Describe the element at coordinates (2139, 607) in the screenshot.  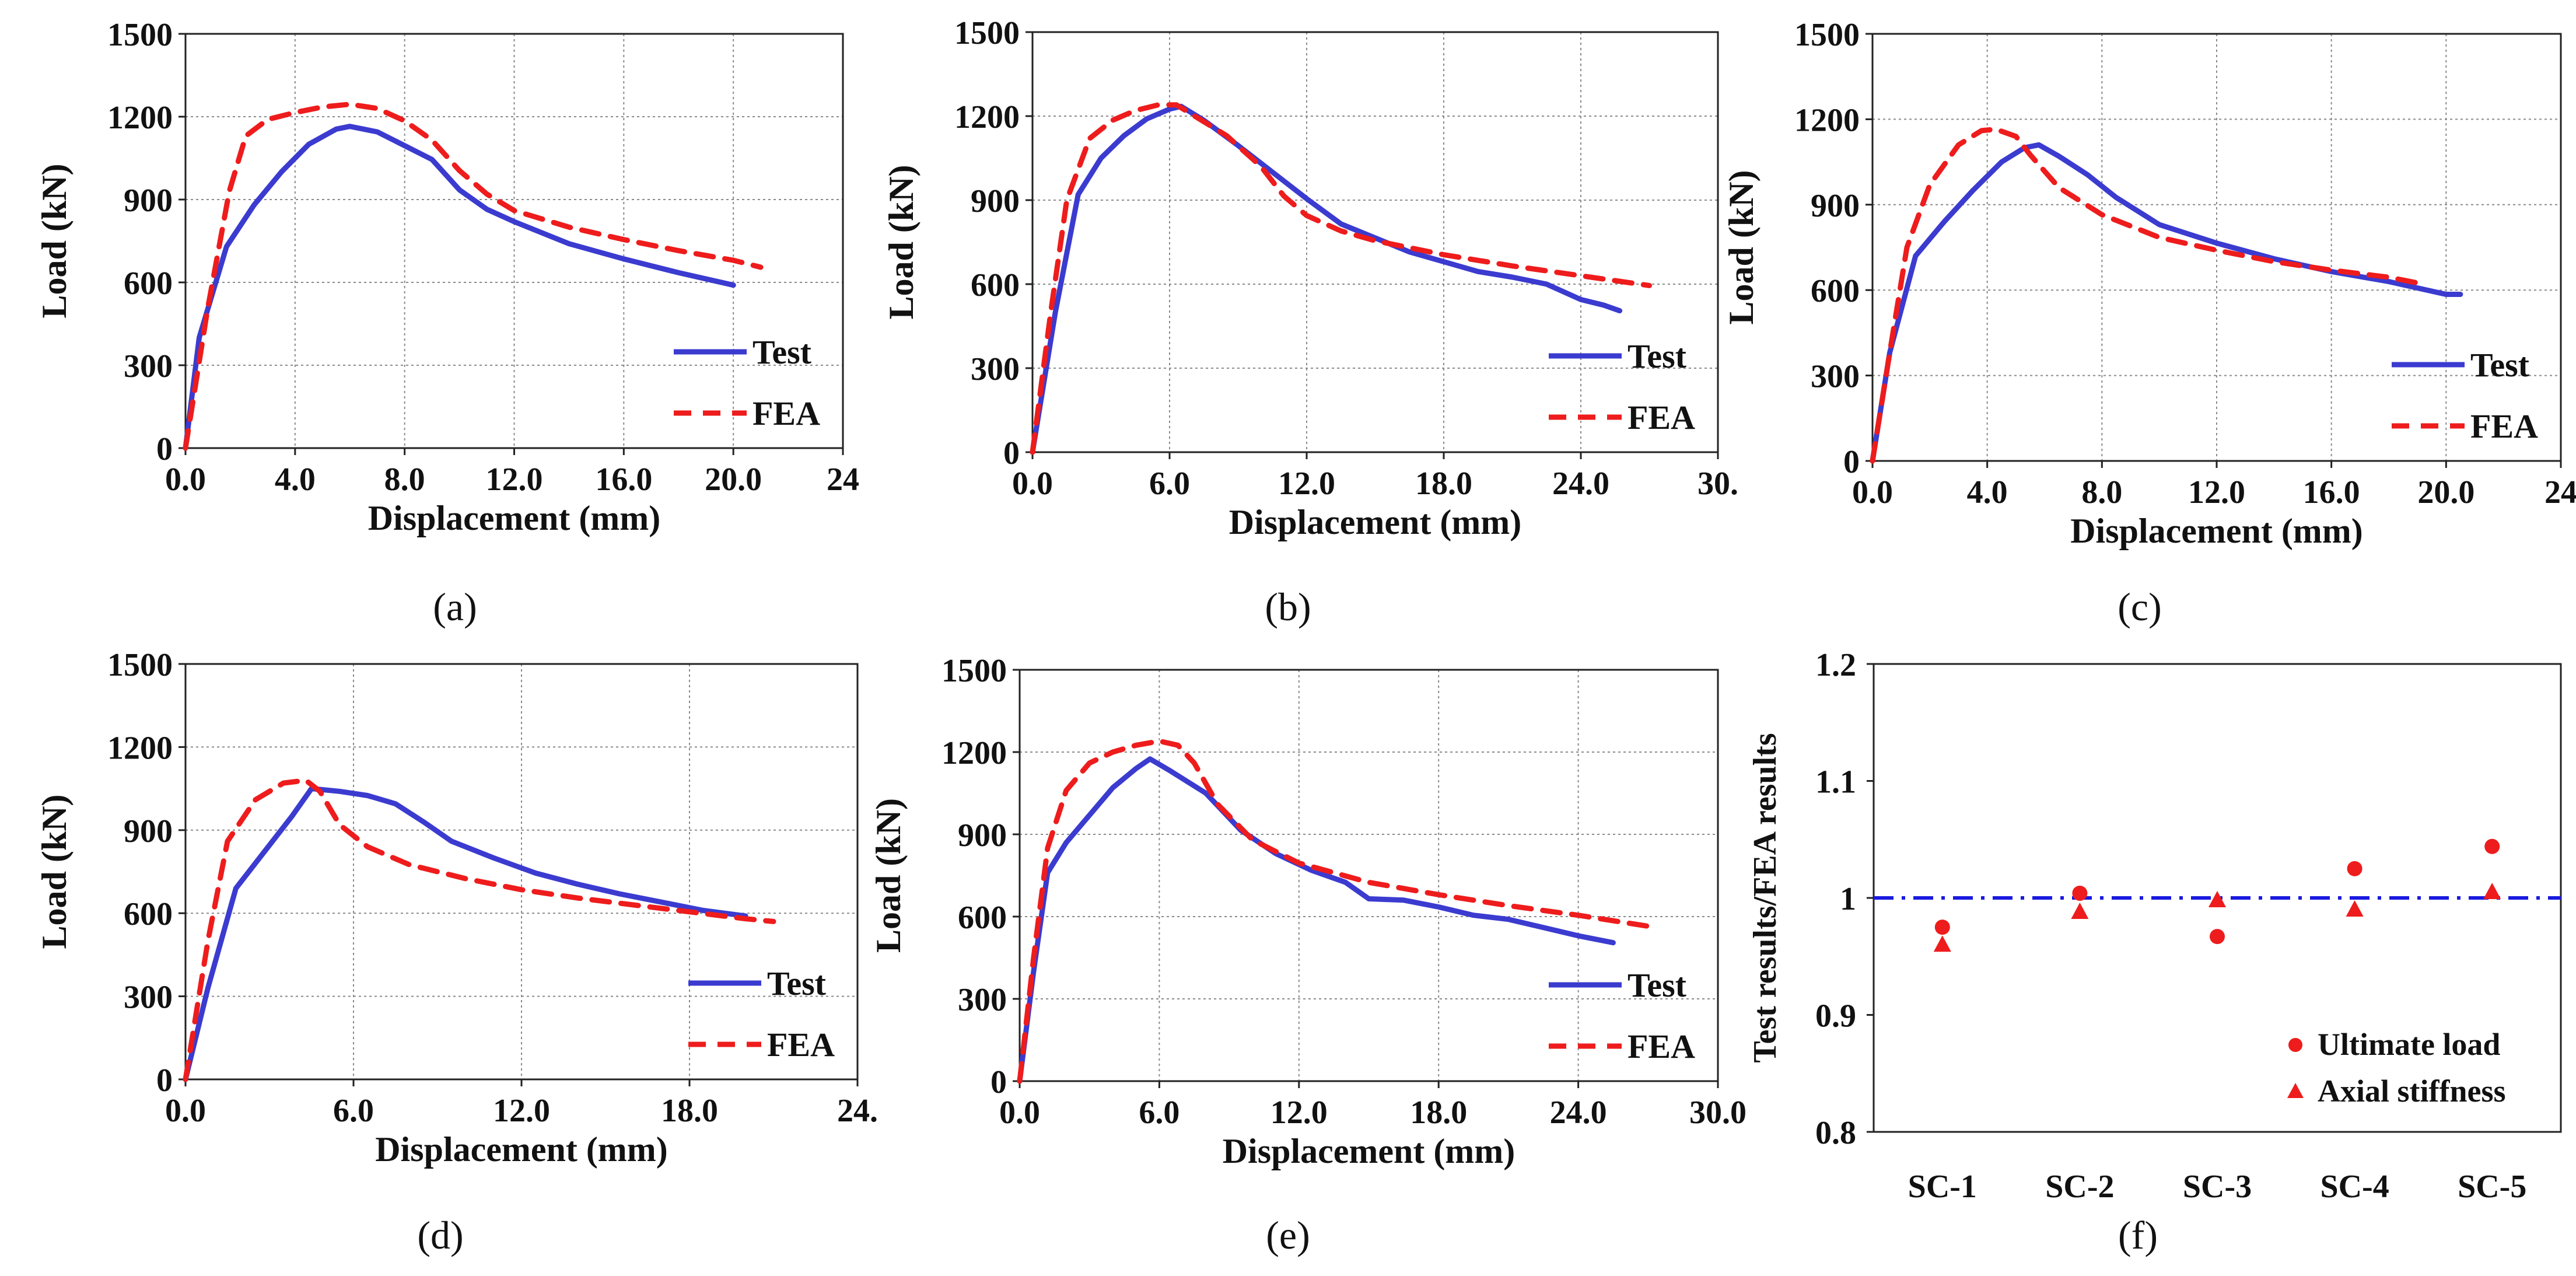
I see `panel-caption: (c)` at that location.